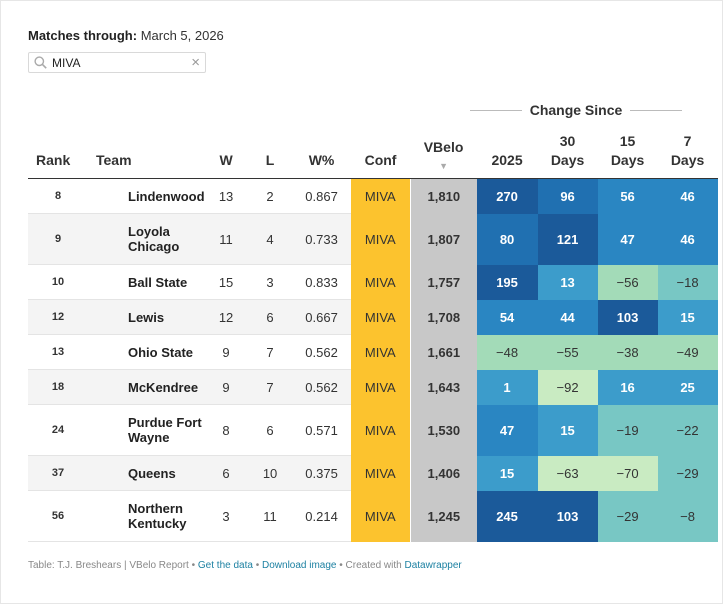  I want to click on team-cell: Ohio State, so click(146, 352).